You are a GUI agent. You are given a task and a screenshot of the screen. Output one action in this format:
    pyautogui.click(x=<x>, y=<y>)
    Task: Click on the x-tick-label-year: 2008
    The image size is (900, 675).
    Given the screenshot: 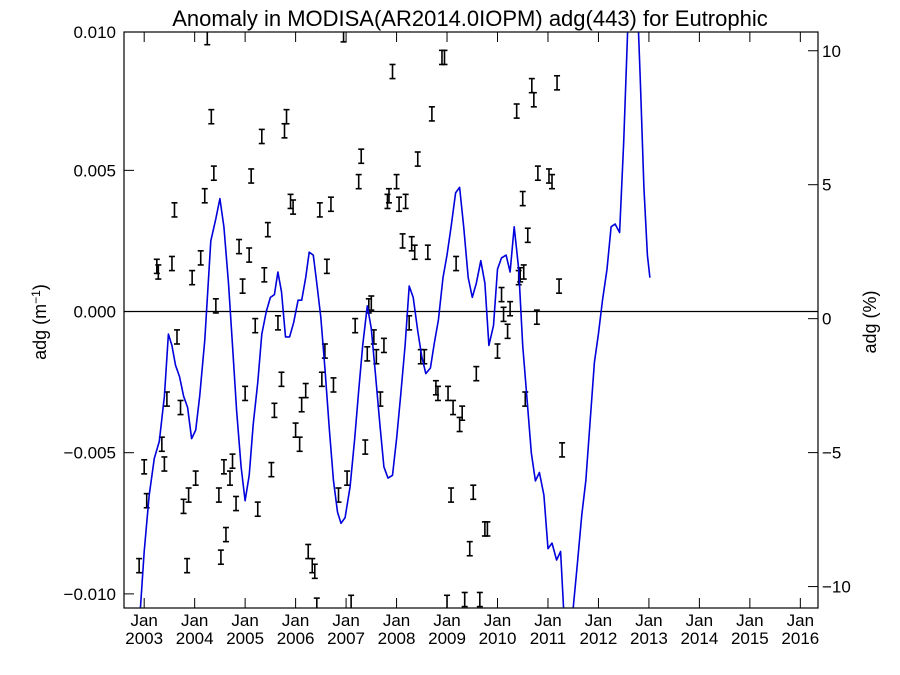 What is the action you would take?
    pyautogui.click(x=397, y=638)
    